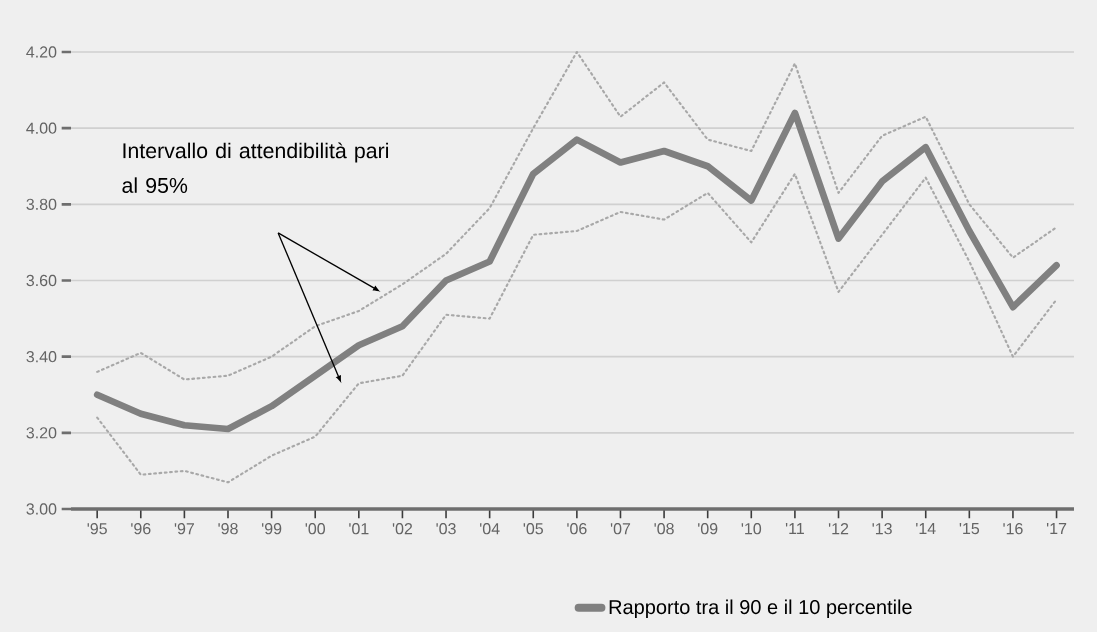  Describe the element at coordinates (490, 529) in the screenshot. I see `x-tick-label: '04` at that location.